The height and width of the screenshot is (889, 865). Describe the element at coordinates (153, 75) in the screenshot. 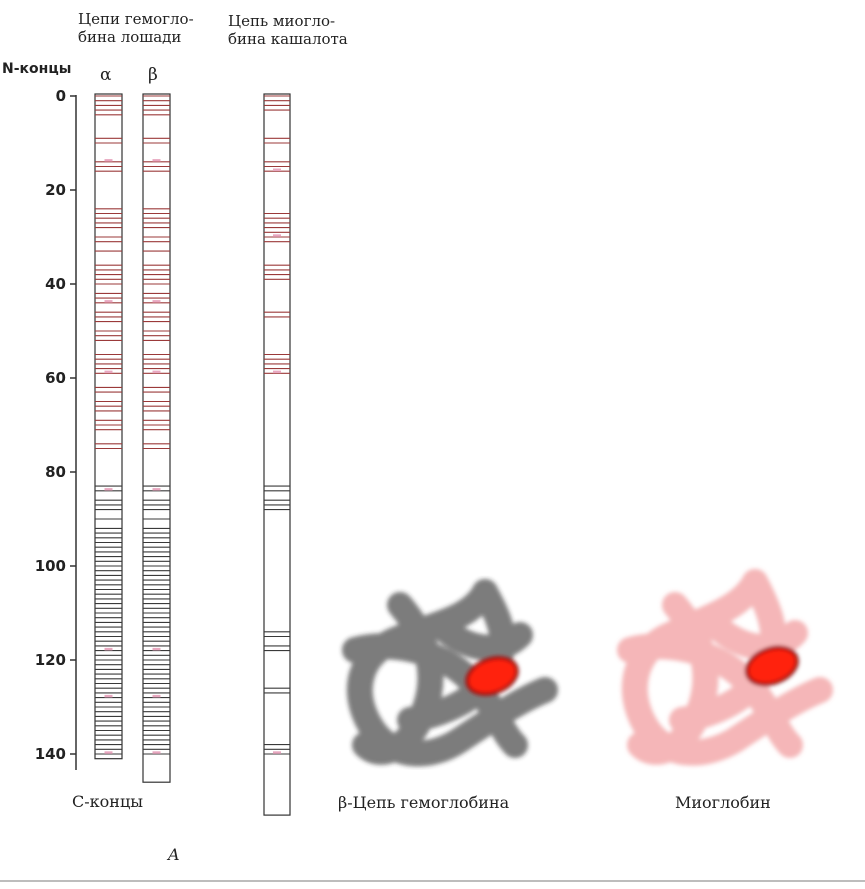

I see `beta-chain-label: β` at that location.